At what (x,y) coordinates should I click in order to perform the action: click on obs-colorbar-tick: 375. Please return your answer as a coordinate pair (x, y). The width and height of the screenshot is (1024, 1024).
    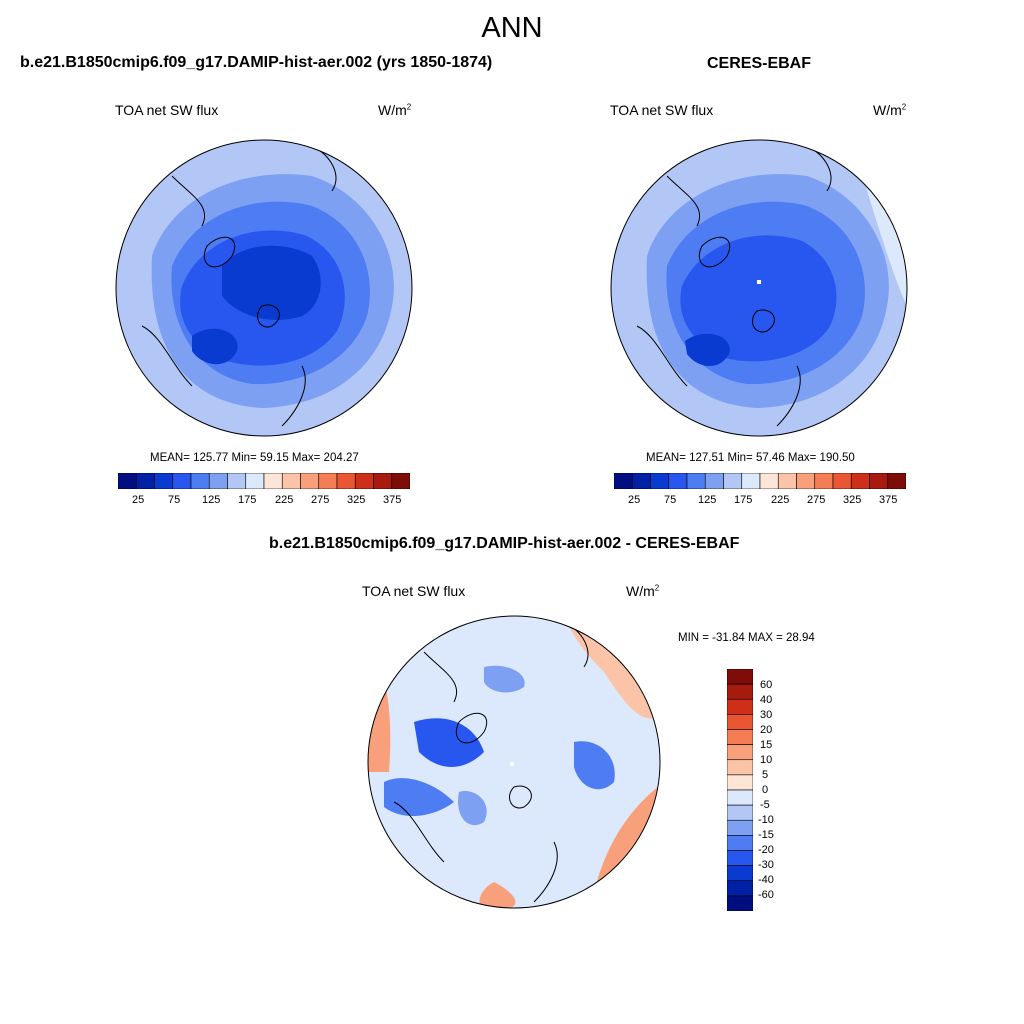
    Looking at the image, I should click on (888, 500).